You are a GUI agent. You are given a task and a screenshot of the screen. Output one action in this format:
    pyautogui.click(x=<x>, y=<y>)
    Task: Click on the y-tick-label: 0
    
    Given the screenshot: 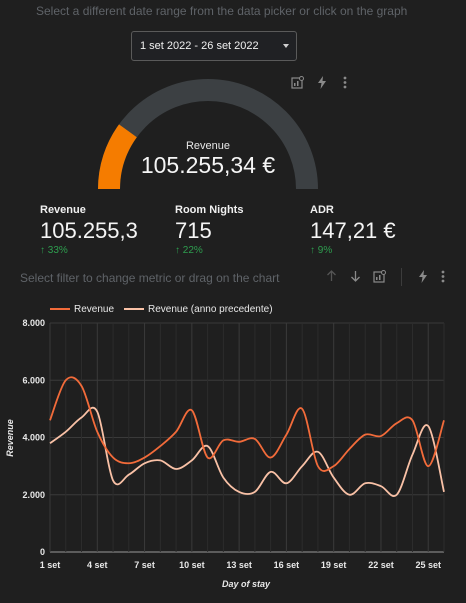 What is the action you would take?
    pyautogui.click(x=42, y=552)
    